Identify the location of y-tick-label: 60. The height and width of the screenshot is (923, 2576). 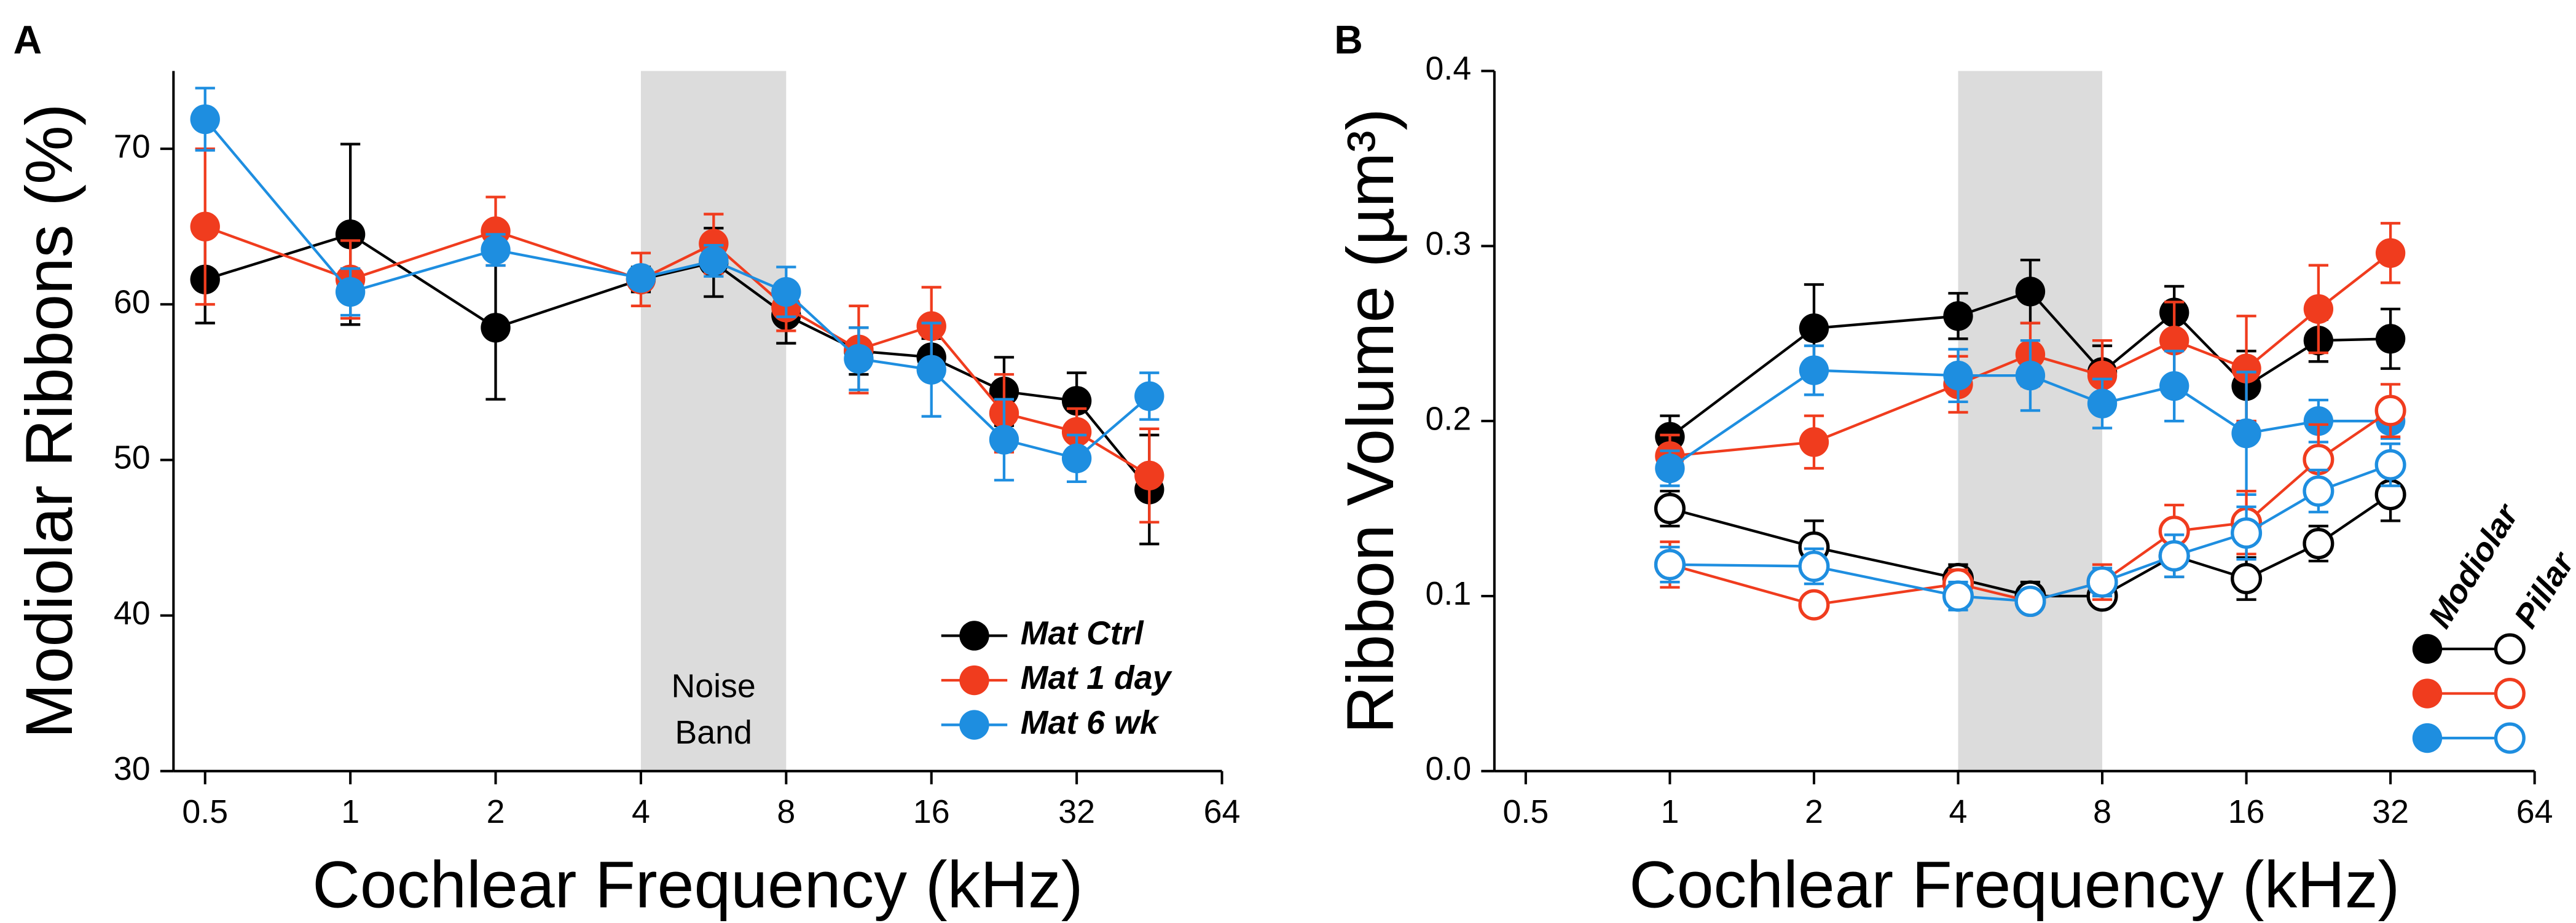
(132, 302).